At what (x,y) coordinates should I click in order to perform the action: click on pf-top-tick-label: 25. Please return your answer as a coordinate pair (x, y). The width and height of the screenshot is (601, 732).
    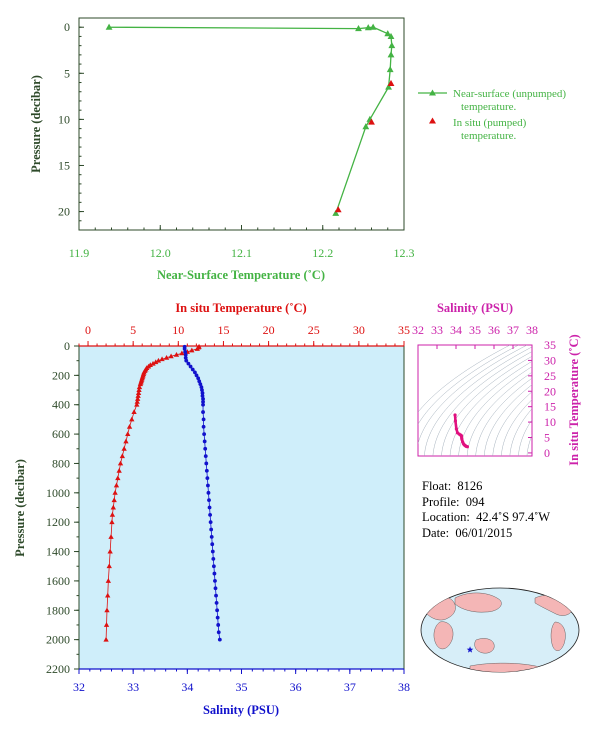
    Looking at the image, I should click on (314, 330).